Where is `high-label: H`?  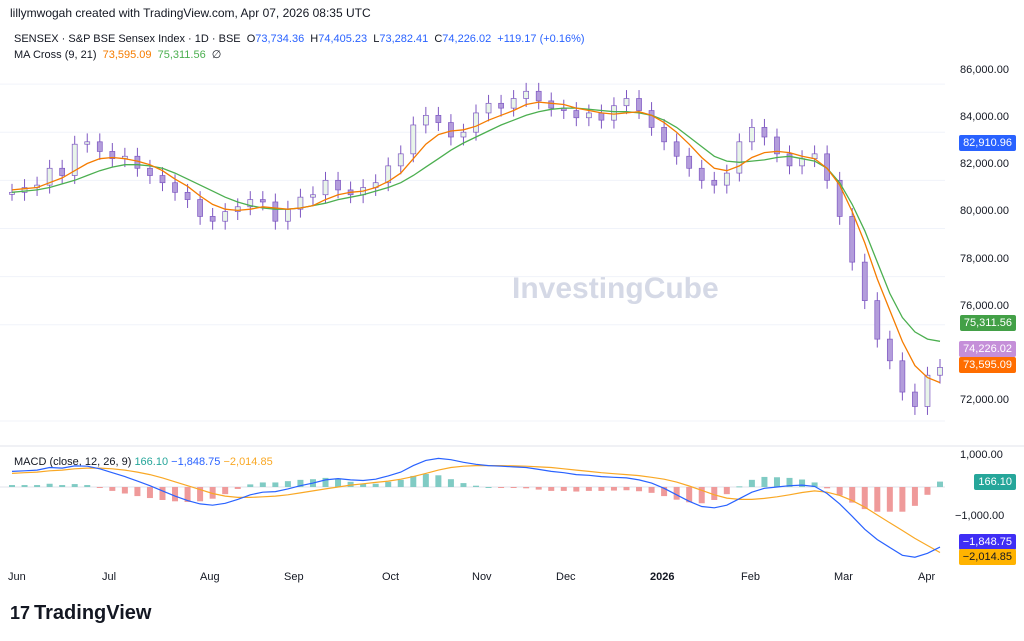 high-label: H is located at coordinates (314, 39).